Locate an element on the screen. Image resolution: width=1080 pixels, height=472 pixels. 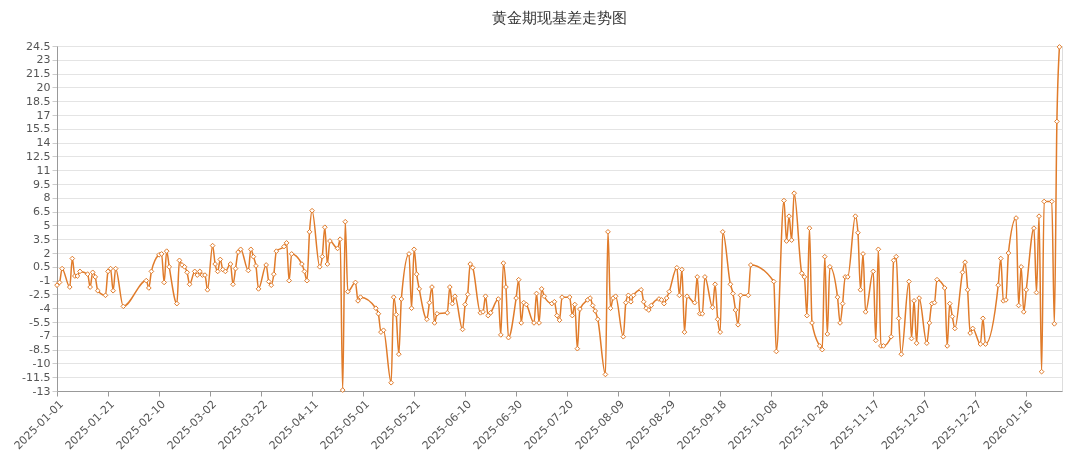
y-tick-label: -2.5 is located at coordinates (40, 294).